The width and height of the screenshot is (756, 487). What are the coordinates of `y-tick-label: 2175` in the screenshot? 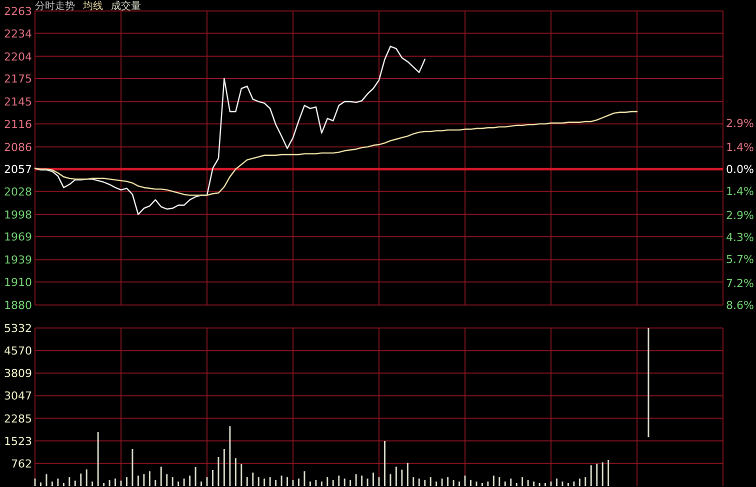 It's located at (18, 79).